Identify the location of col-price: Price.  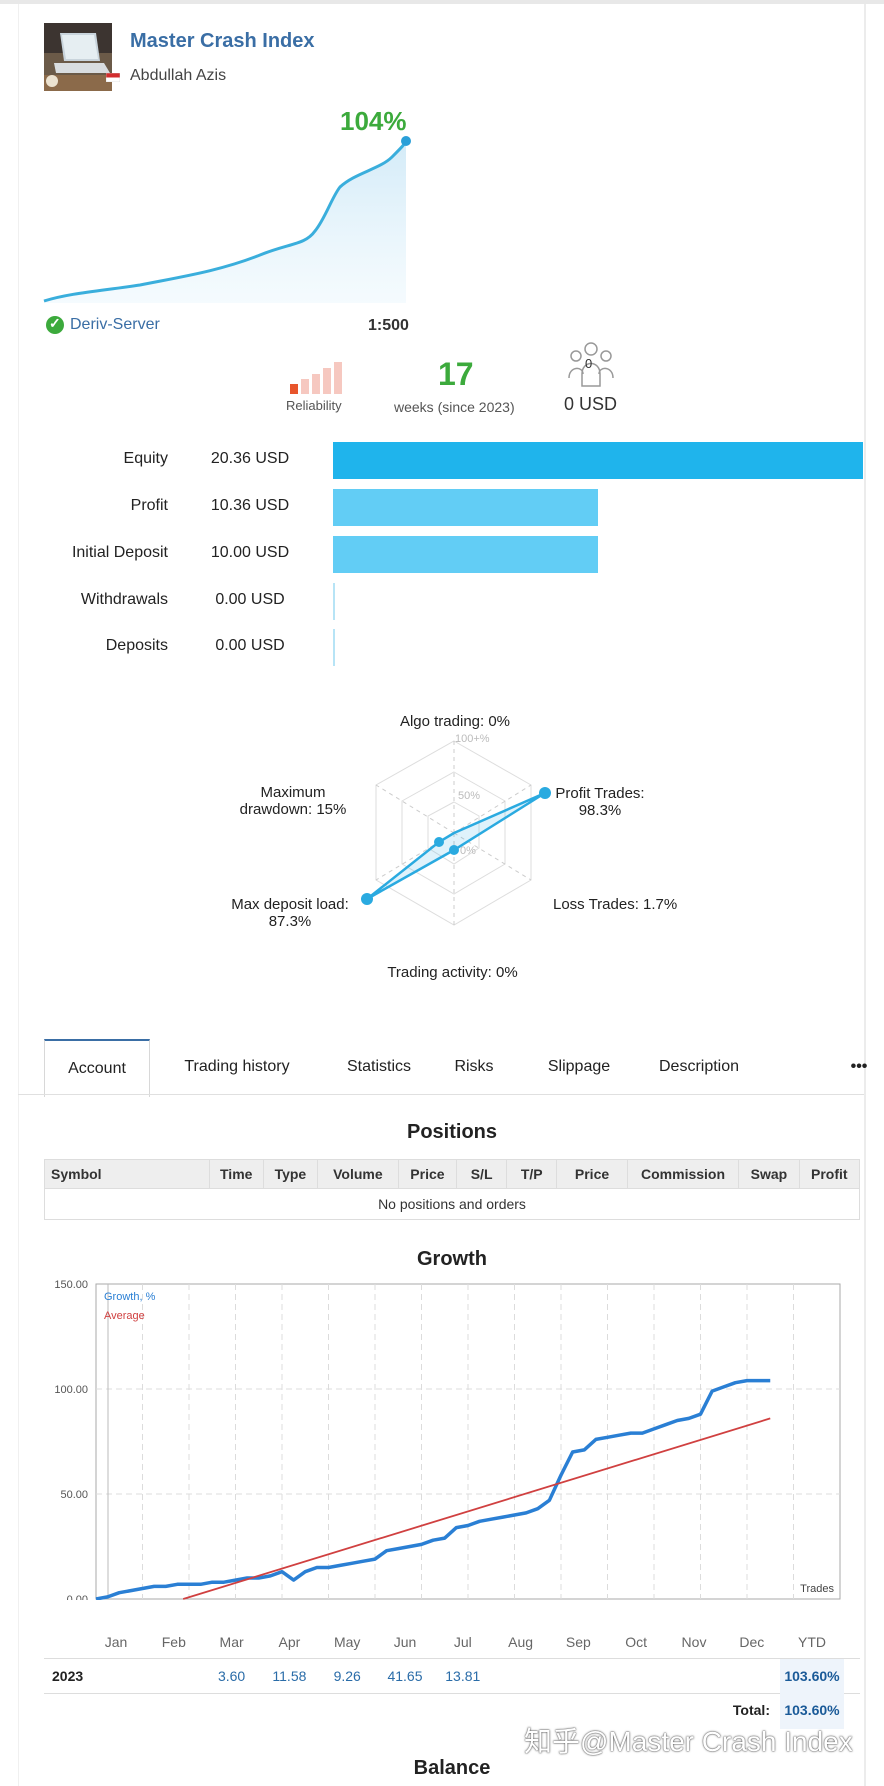
(427, 1174).